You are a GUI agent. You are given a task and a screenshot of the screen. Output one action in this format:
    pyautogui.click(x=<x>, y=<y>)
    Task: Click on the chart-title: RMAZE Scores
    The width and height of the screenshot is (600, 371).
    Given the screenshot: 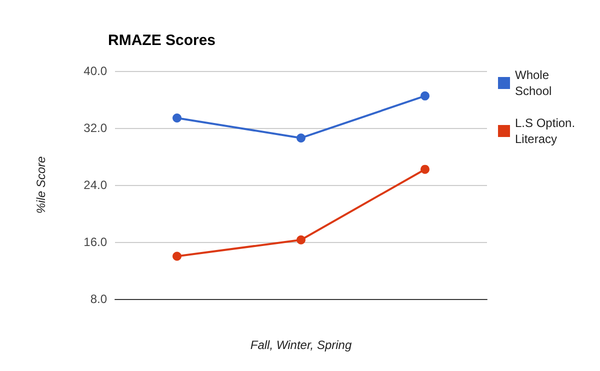 What is the action you would take?
    pyautogui.click(x=162, y=40)
    